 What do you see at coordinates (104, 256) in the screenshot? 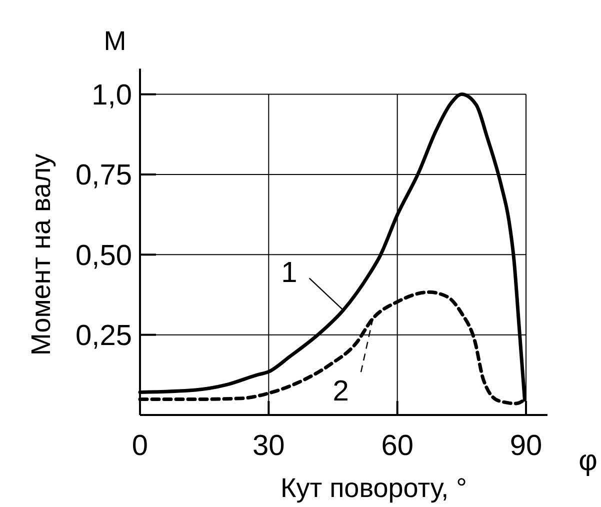
I see `y-tick-label: 0,50` at bounding box center [104, 256].